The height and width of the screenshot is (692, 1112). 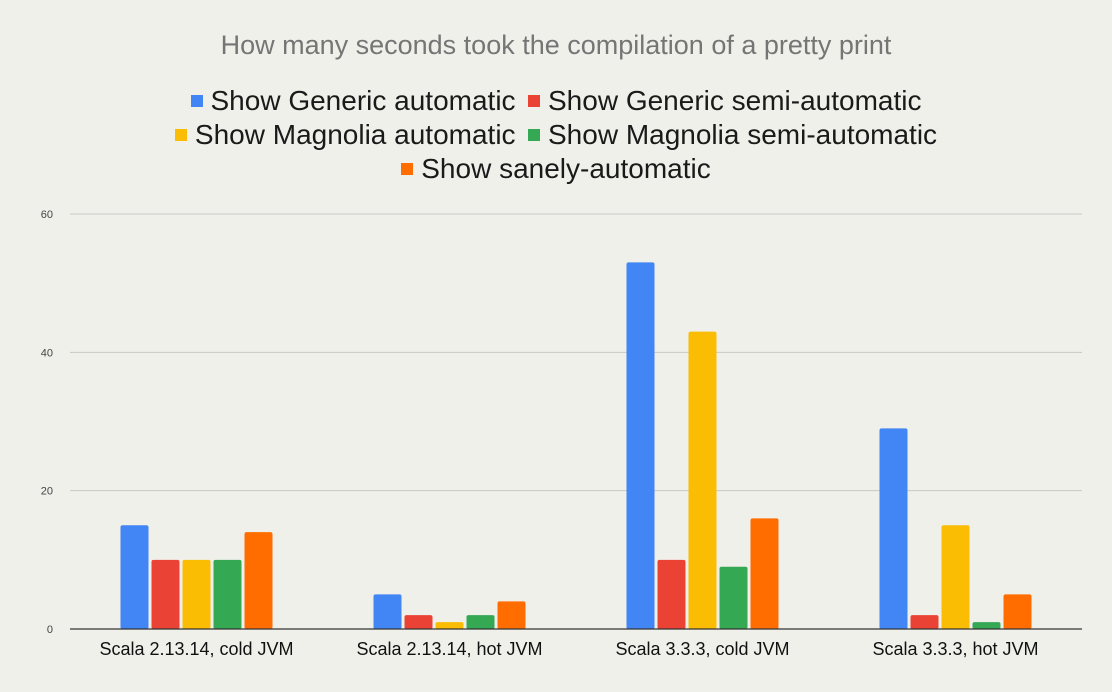 I want to click on legend-item-show-magnolia-automatic: Show Magnolia automatic, so click(x=345, y=135).